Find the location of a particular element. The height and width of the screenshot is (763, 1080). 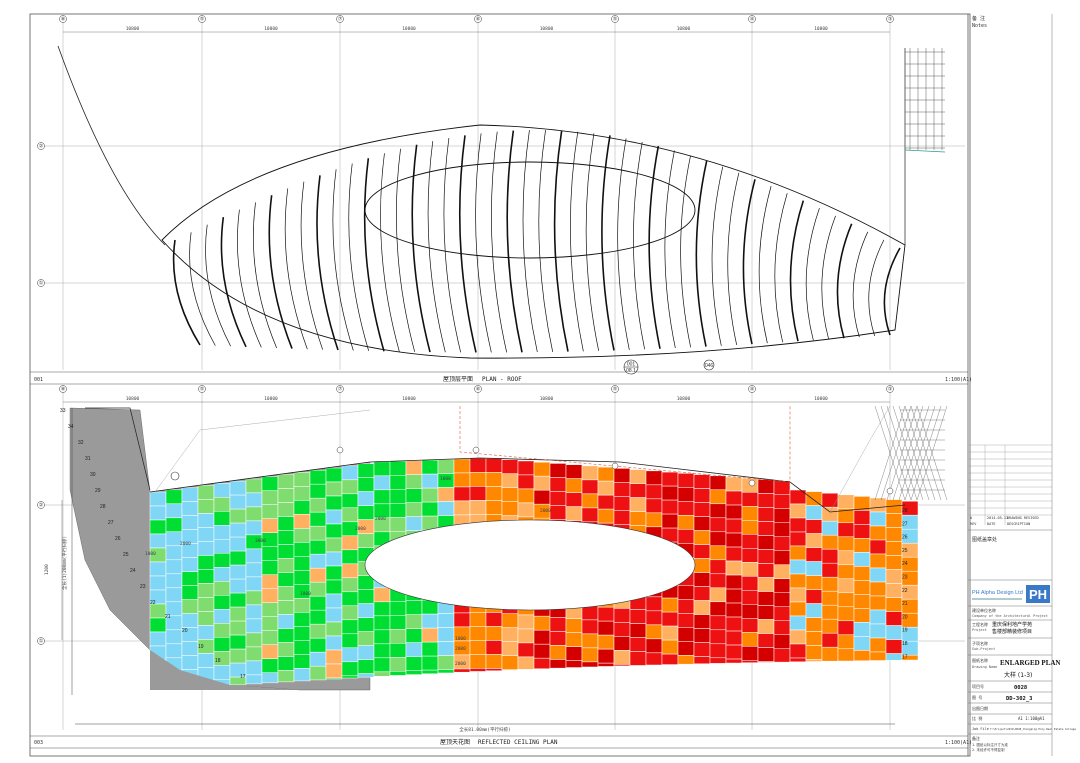

section-tag-top: 001 is located at coordinates (631, 365).